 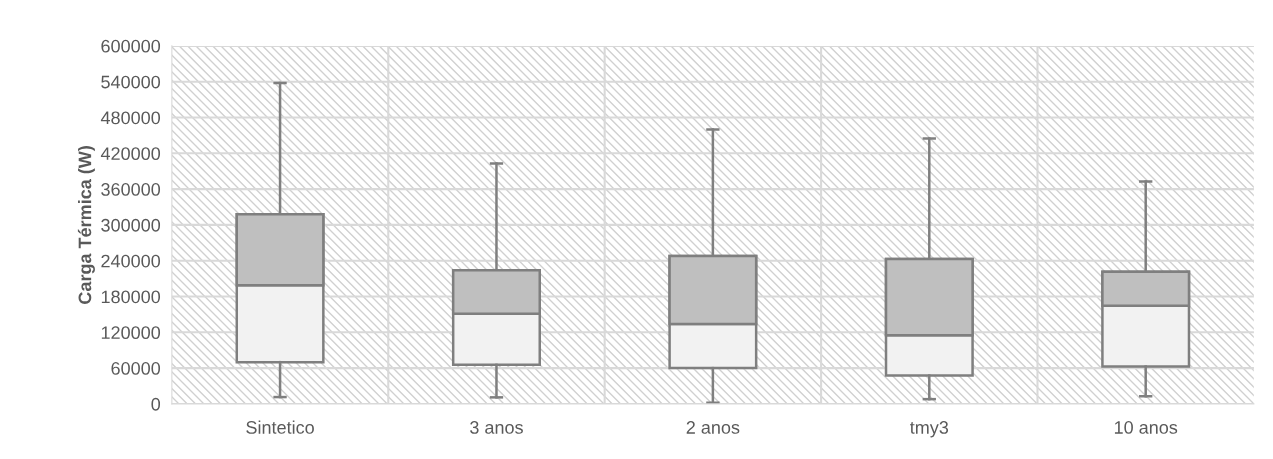 What do you see at coordinates (131, 189) in the screenshot?
I see `y-tick-label: 360000` at bounding box center [131, 189].